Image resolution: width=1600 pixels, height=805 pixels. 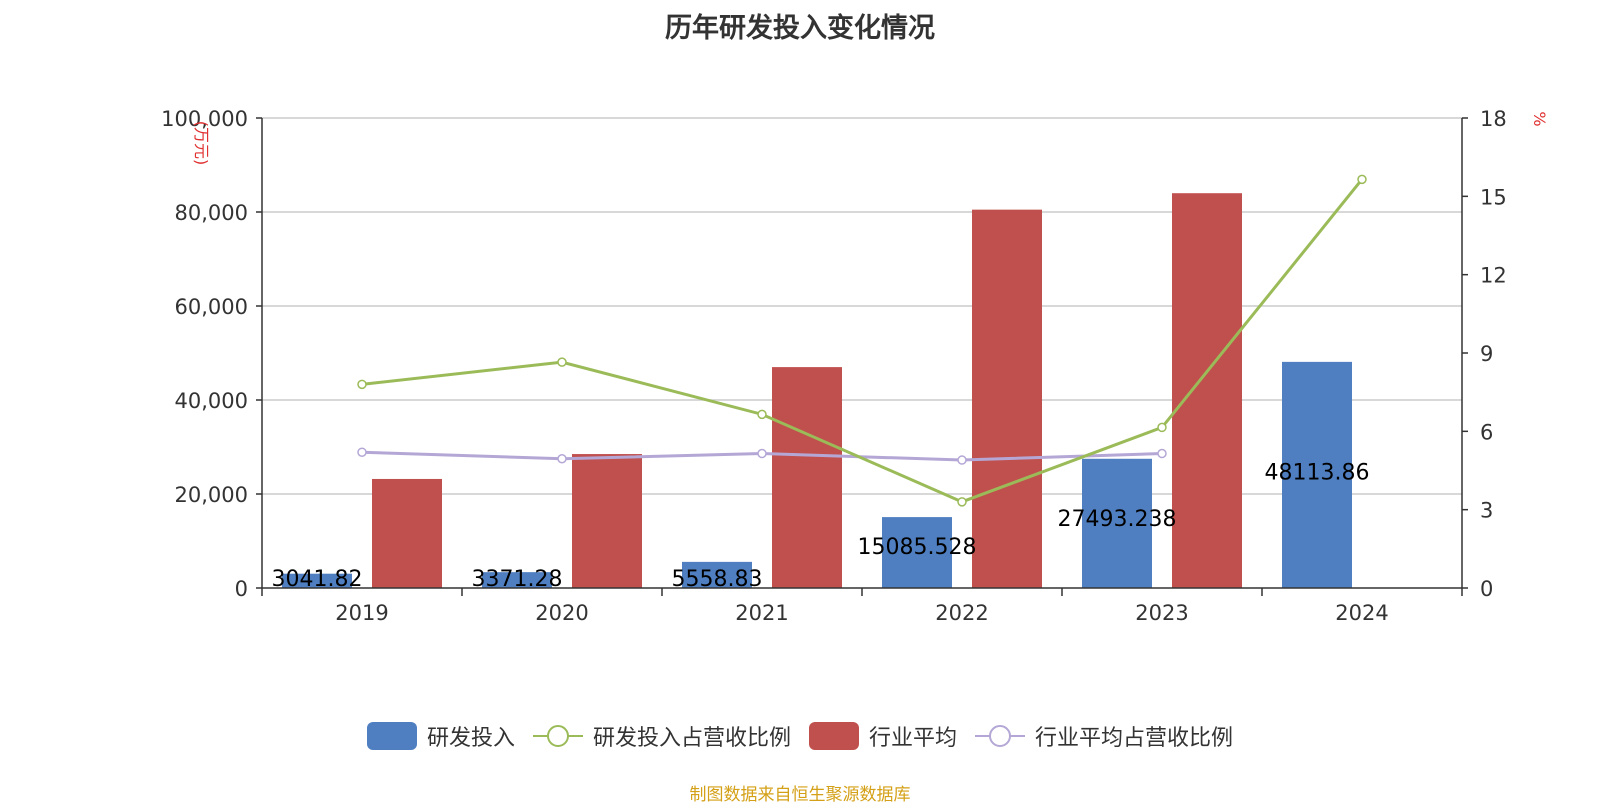 I want to click on data-label-rd: 48113.86, so click(x=1317, y=472).